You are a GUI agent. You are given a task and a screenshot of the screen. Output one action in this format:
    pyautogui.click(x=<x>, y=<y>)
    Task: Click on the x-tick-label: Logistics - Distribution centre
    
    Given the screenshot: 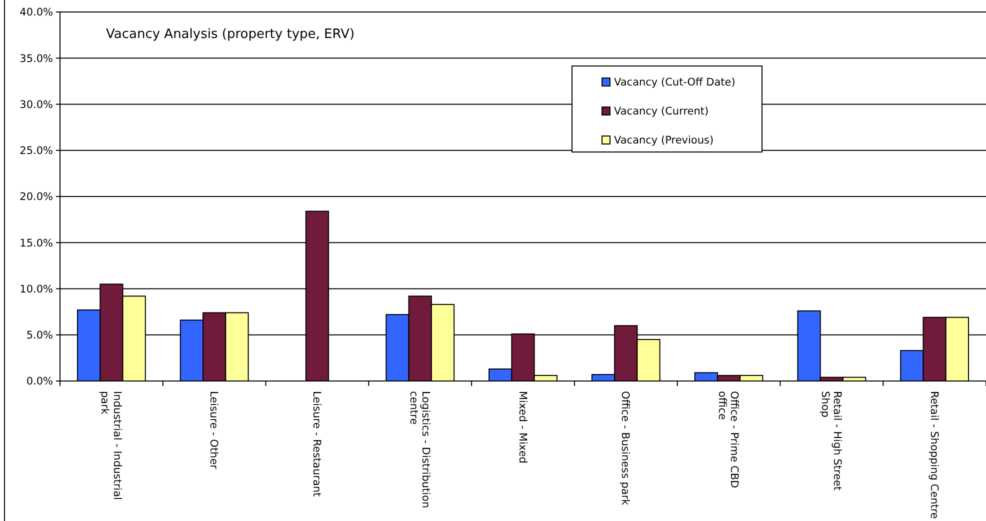 What is the action you would take?
    pyautogui.click(x=419, y=449)
    